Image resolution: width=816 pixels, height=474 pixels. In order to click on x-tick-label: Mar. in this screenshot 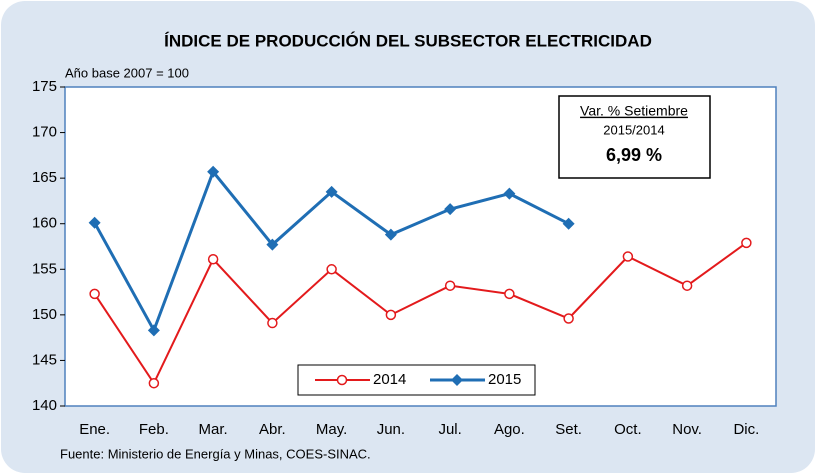, I will do `click(213, 429)`.